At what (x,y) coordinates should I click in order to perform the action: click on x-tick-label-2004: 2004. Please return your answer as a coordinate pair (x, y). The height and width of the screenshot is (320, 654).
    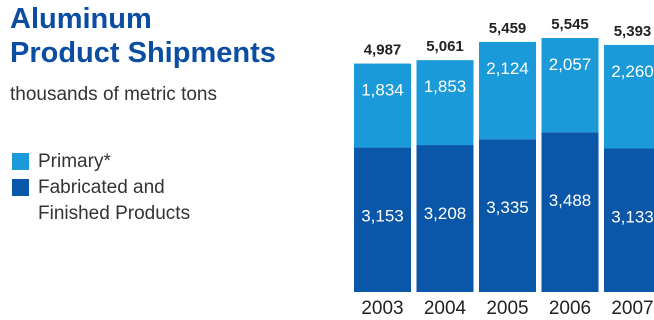
    Looking at the image, I should click on (445, 308).